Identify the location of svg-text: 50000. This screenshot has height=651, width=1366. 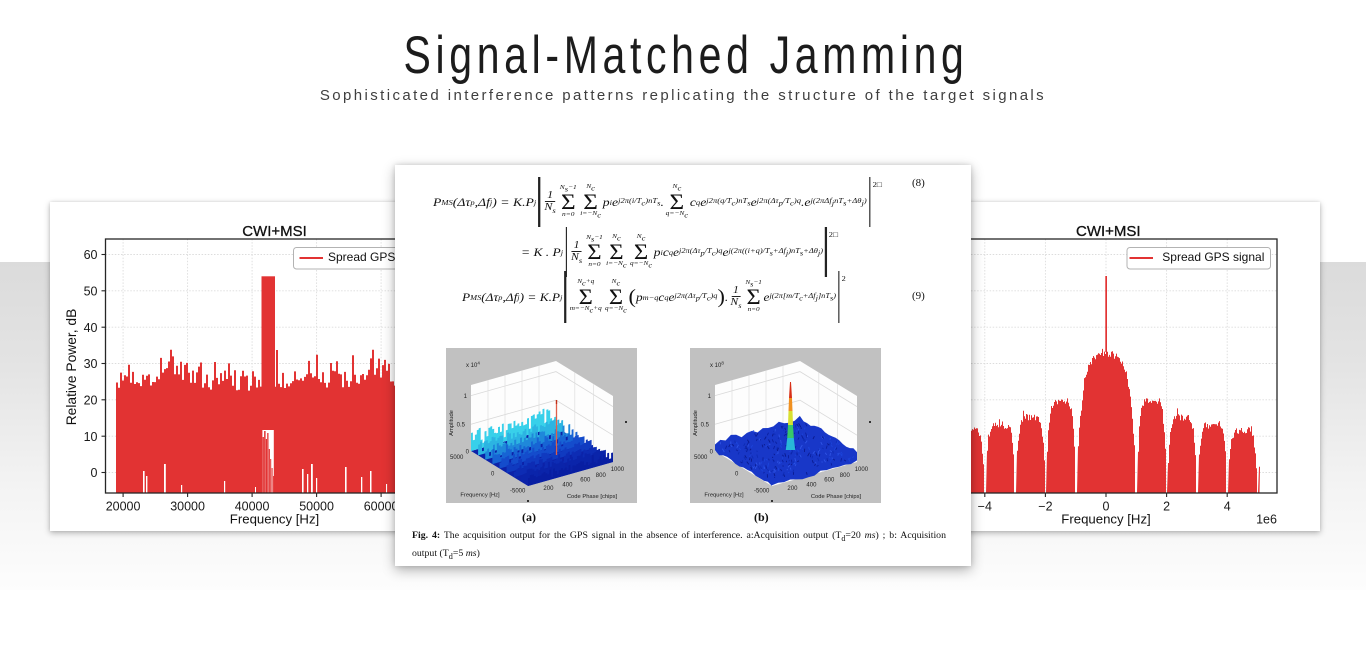
(316, 507).